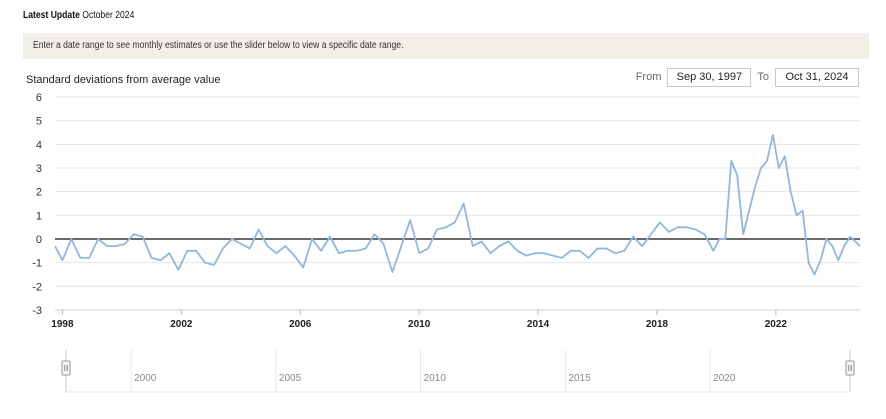 The width and height of the screenshot is (886, 419). Describe the element at coordinates (37, 264) in the screenshot. I see `y-tick-label: -1` at that location.